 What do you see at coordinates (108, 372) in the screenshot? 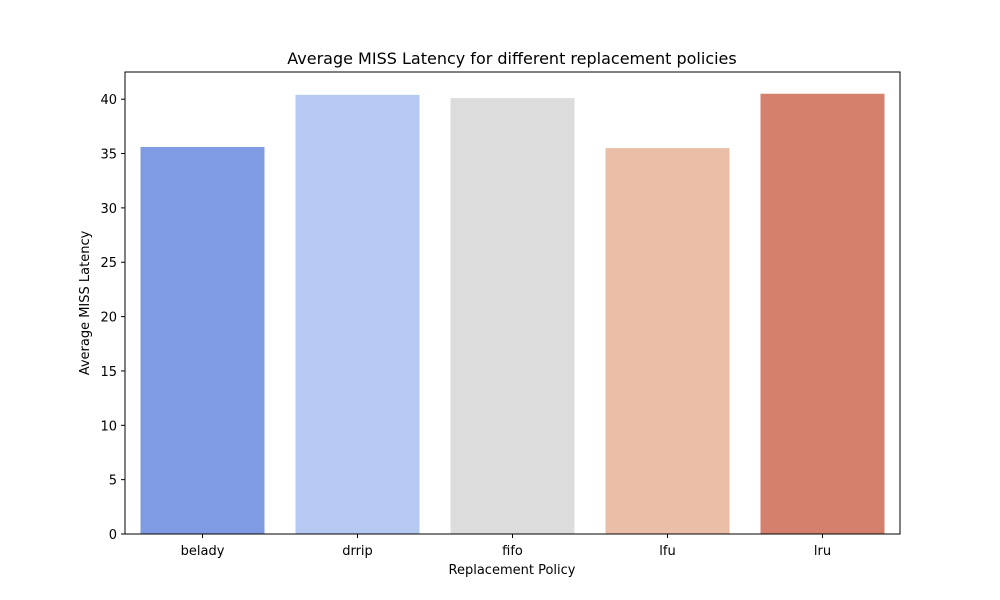
I see `y-tick-label: 15` at bounding box center [108, 372].